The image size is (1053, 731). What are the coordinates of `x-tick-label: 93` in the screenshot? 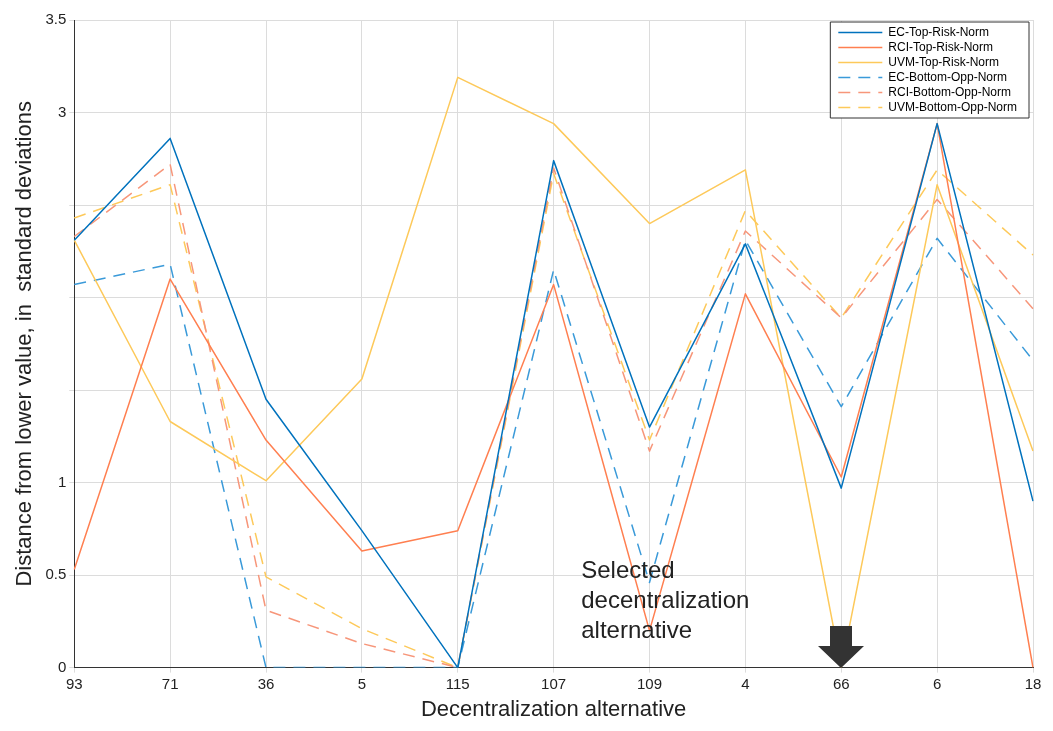 It's located at (74, 683).